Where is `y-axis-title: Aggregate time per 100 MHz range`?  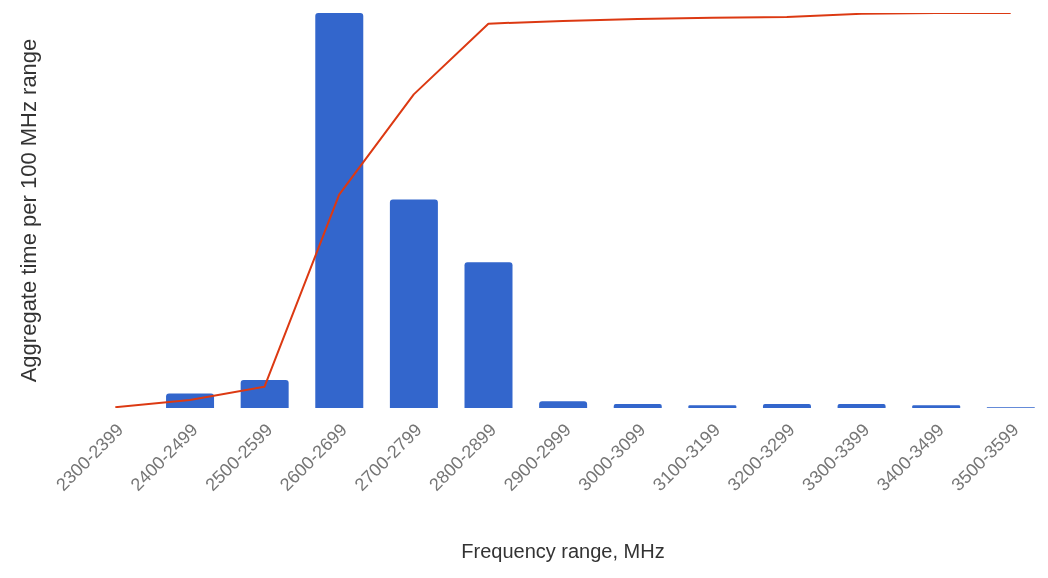
y-axis-title: Aggregate time per 100 MHz range is located at coordinates (28, 210).